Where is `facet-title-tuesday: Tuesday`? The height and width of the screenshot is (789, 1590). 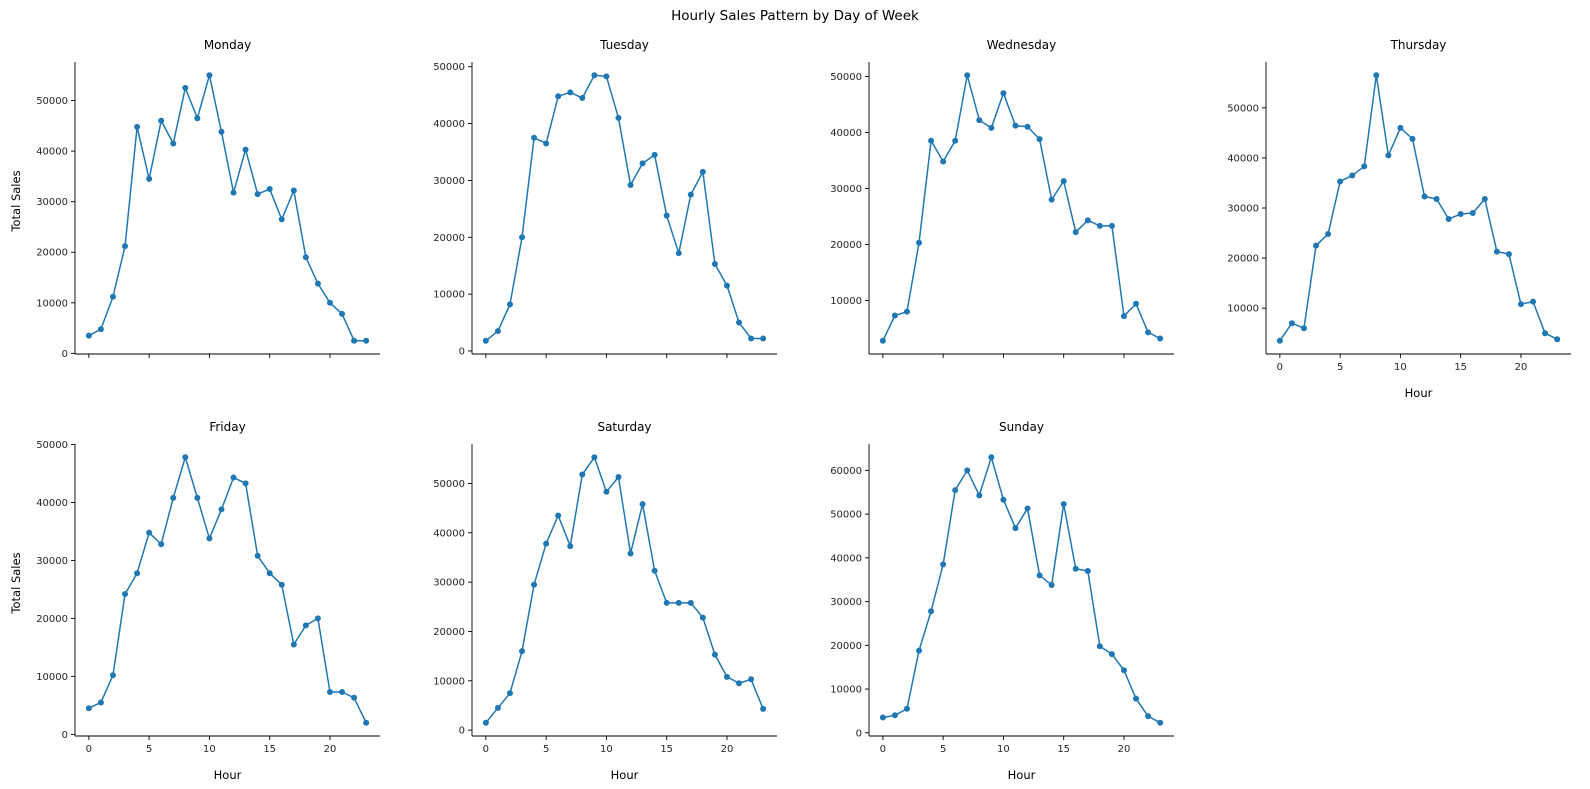 facet-title-tuesday: Tuesday is located at coordinates (624, 45).